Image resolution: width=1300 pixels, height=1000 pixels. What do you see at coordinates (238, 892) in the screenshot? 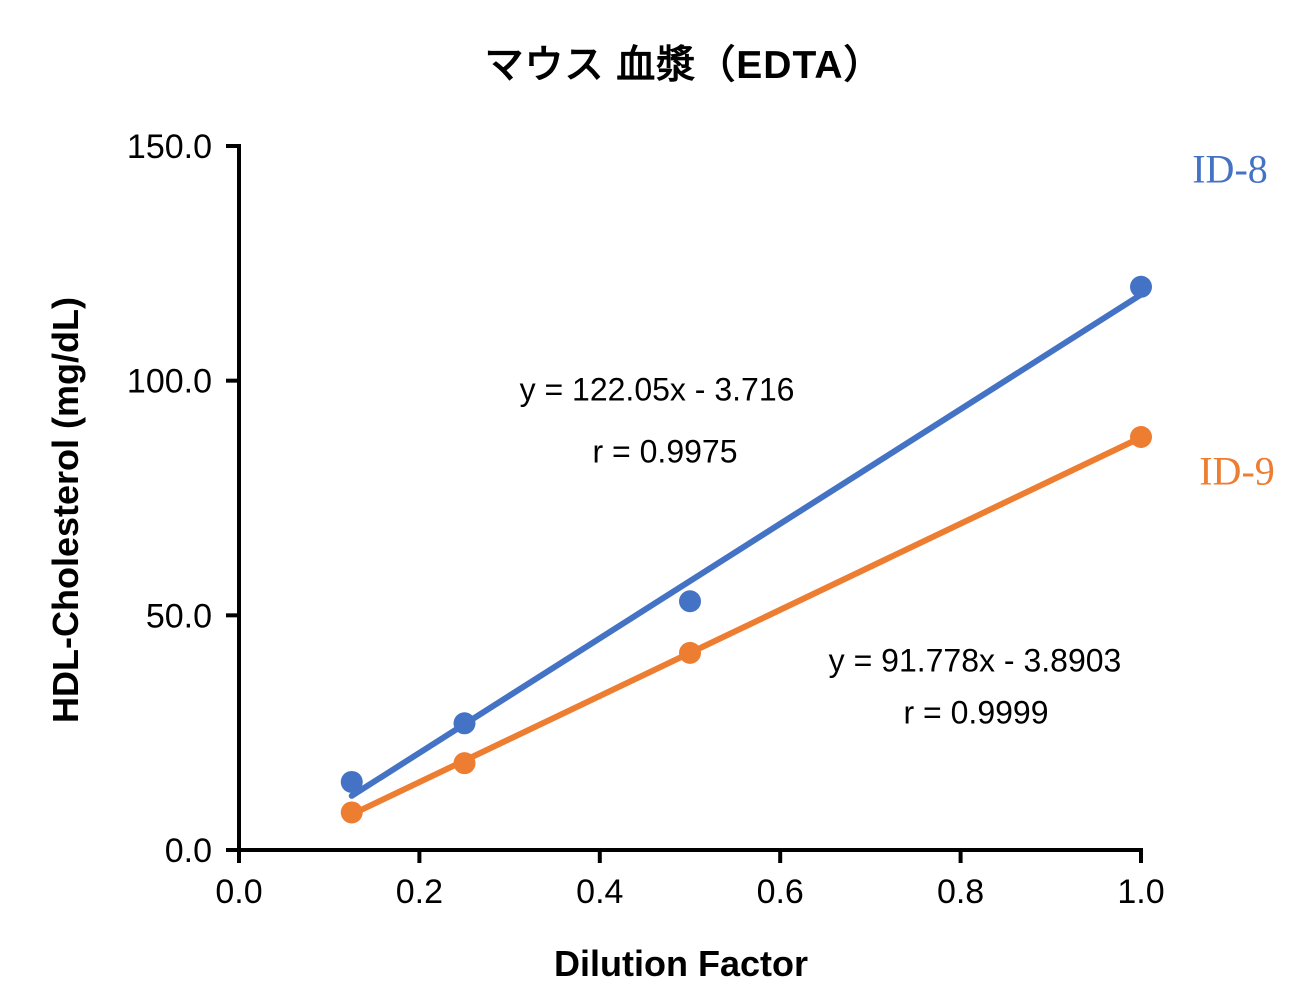
I see `x-tick-label: 0.0` at bounding box center [238, 892].